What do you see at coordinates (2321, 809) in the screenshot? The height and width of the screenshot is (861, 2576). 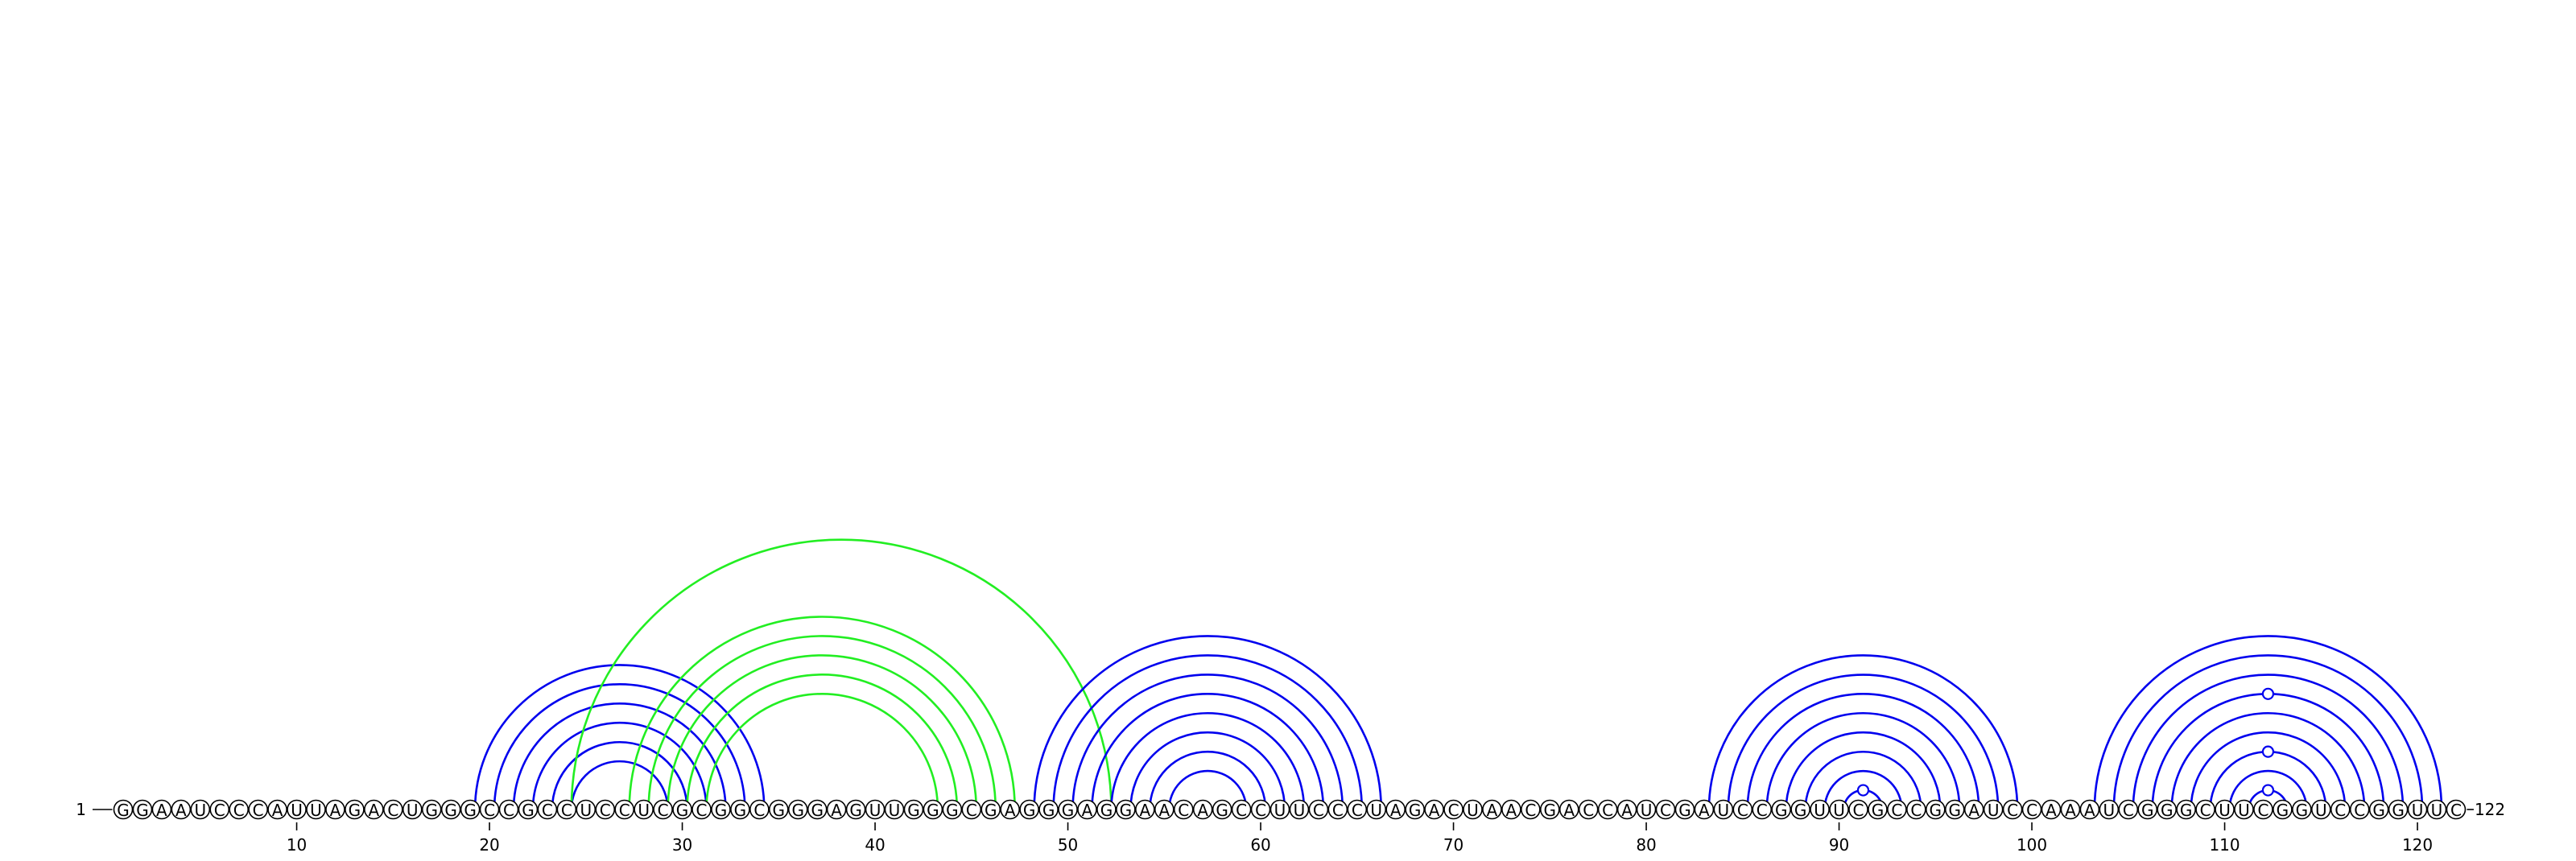 I see `nucleotide-115: U` at bounding box center [2321, 809].